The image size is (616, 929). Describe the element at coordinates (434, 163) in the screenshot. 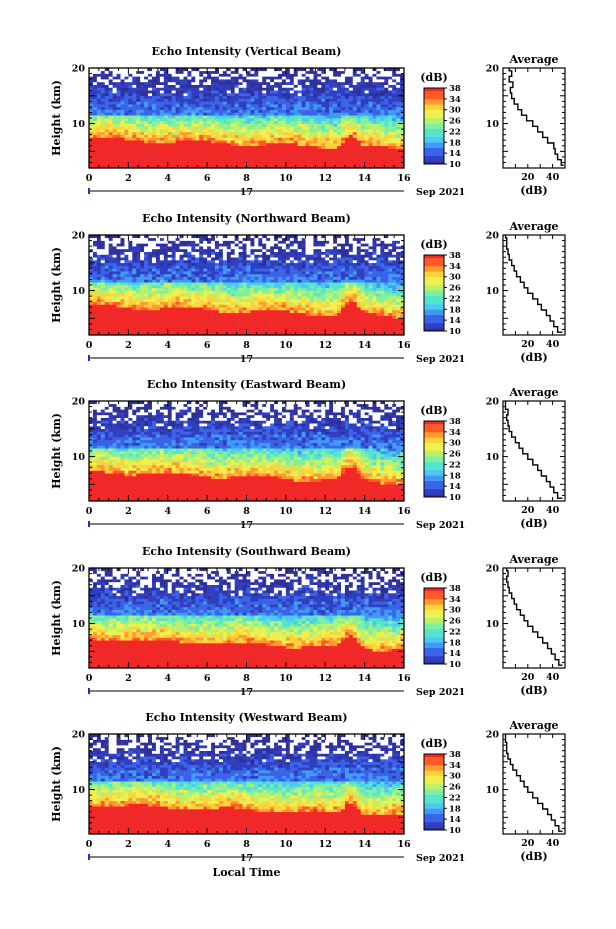

I see `colorbar-swatch` at that location.